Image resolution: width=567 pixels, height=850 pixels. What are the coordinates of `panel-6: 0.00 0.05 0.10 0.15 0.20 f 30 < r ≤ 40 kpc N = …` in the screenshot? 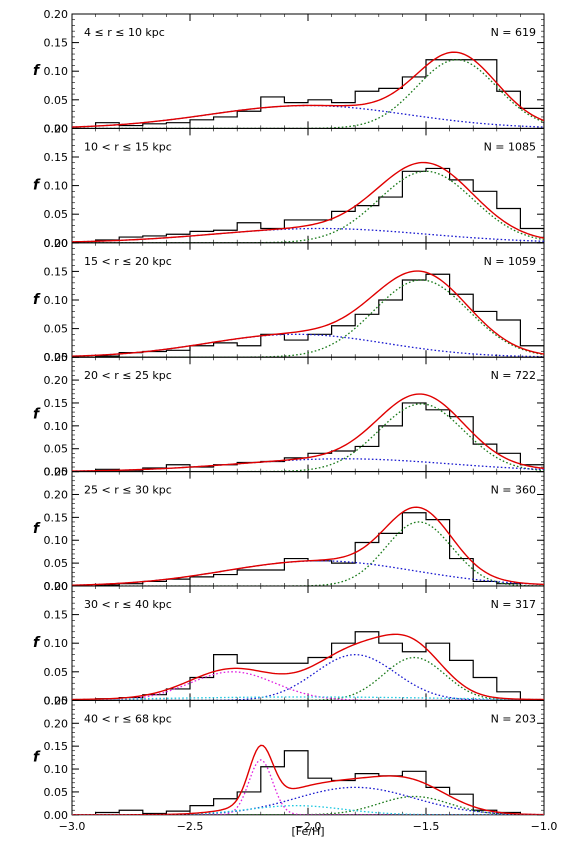 It's located at (289, 643).